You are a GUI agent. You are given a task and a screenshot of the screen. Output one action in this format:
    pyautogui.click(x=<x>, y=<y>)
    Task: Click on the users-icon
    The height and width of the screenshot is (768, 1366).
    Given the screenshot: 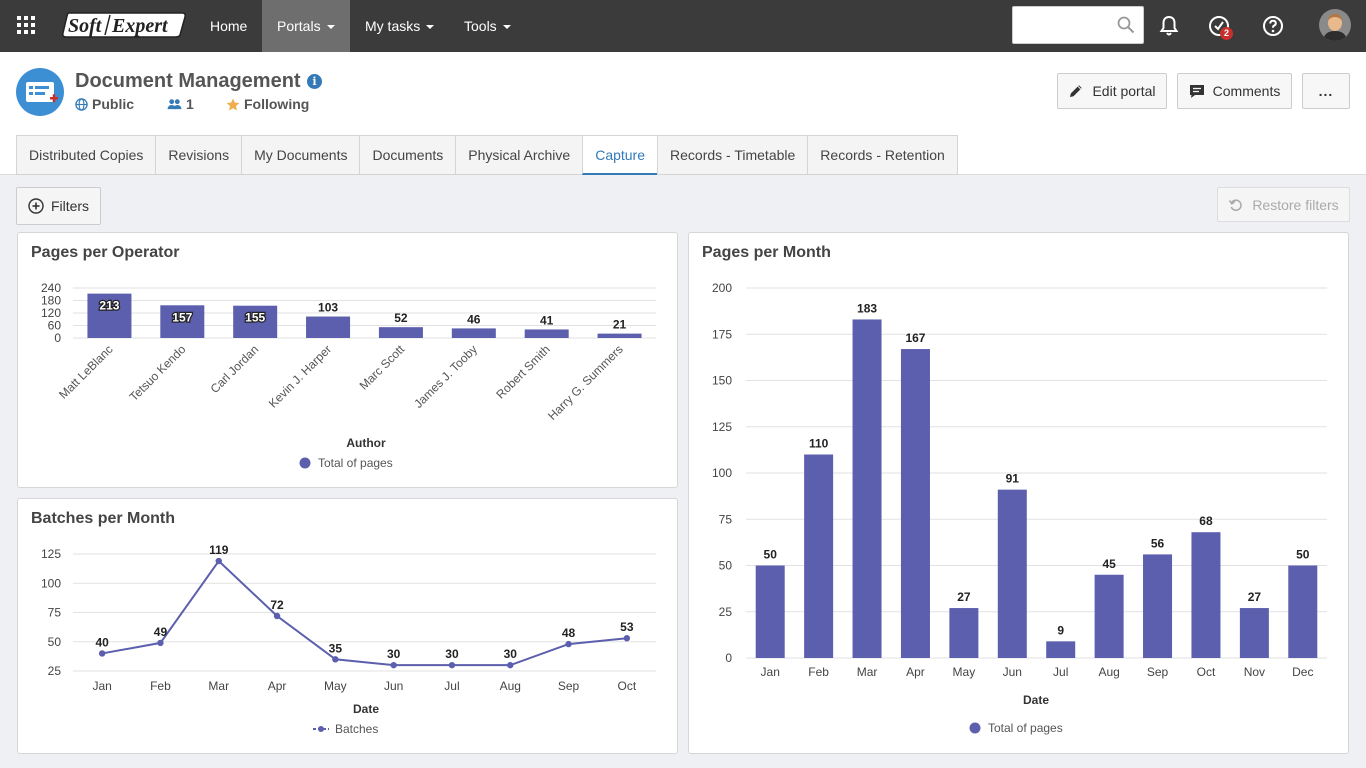 What is the action you would take?
    pyautogui.click(x=174, y=103)
    